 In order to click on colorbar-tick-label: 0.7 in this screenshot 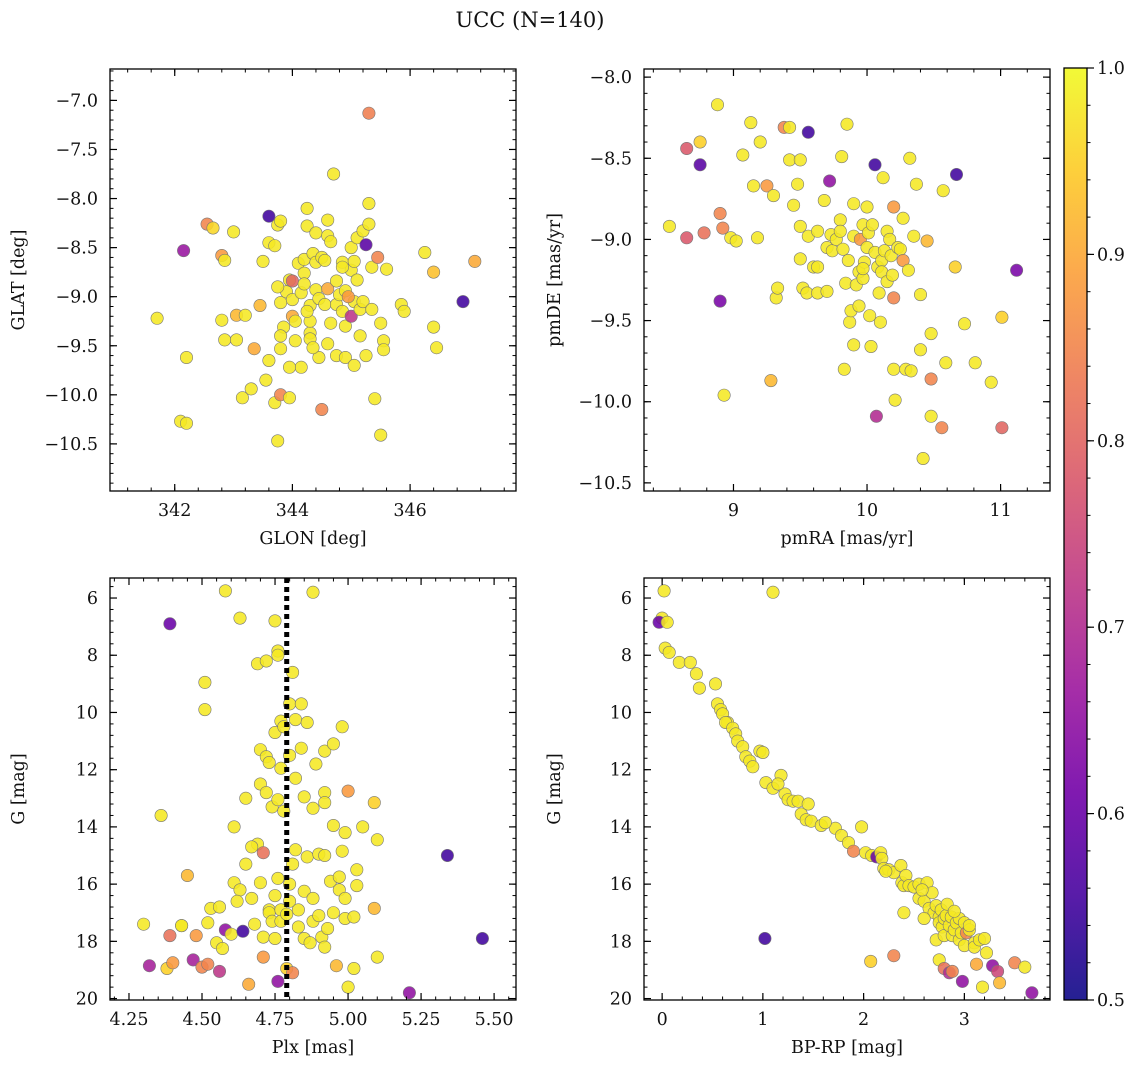, I will do `click(1111, 628)`.